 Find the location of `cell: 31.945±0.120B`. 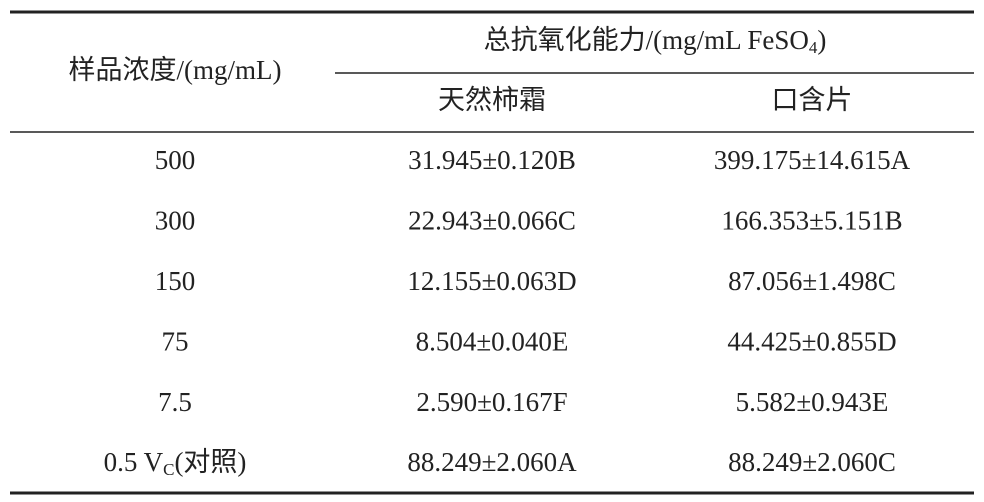

cell: 31.945±0.120B is located at coordinates (492, 160).